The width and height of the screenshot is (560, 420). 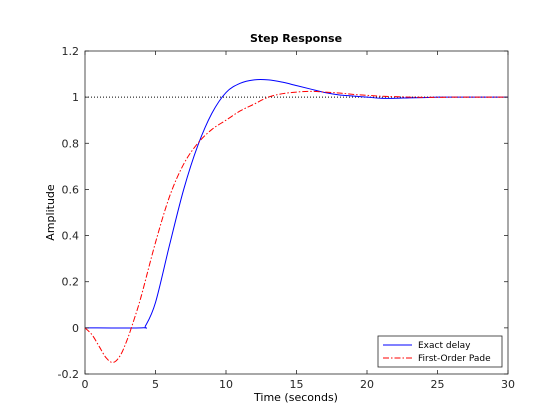 What do you see at coordinates (71, 189) in the screenshot?
I see `y-tick-label: 0.6` at bounding box center [71, 189].